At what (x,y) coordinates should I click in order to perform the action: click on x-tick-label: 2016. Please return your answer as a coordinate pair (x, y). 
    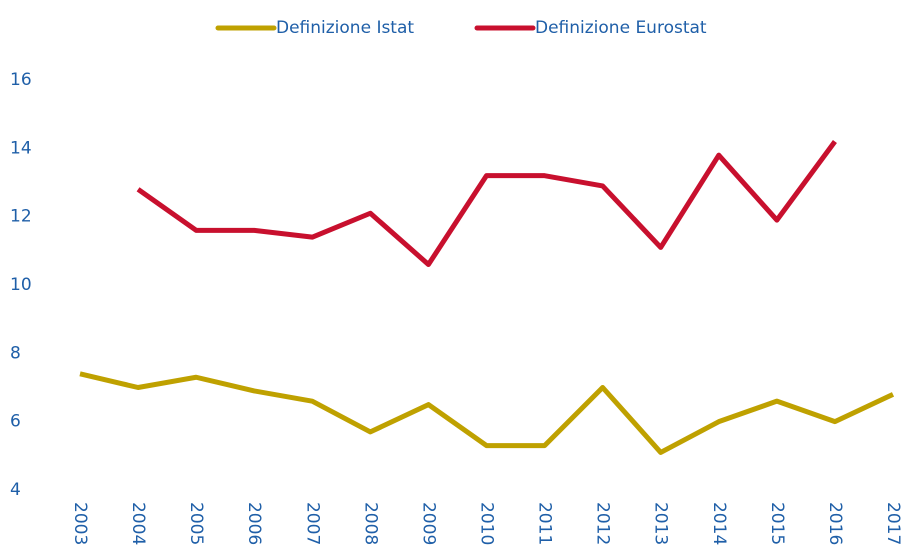
    Looking at the image, I should click on (835, 523).